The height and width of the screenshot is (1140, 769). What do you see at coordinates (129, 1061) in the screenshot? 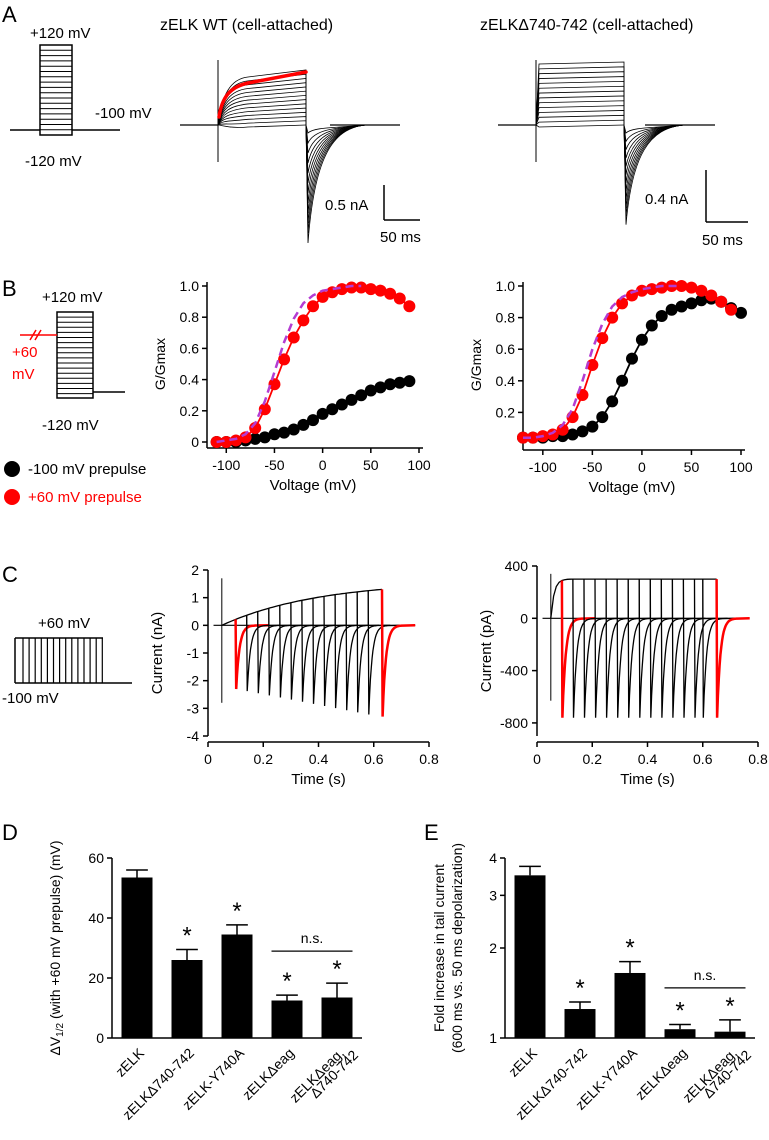
I see `x-tick-label: zELK` at bounding box center [129, 1061].